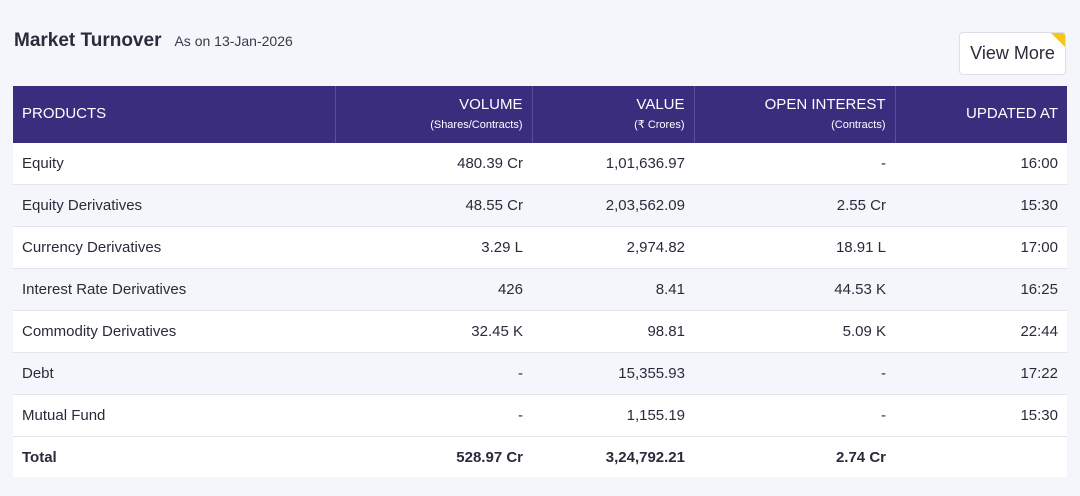  I want to click on updated-at-cell: 17:22, so click(981, 373).